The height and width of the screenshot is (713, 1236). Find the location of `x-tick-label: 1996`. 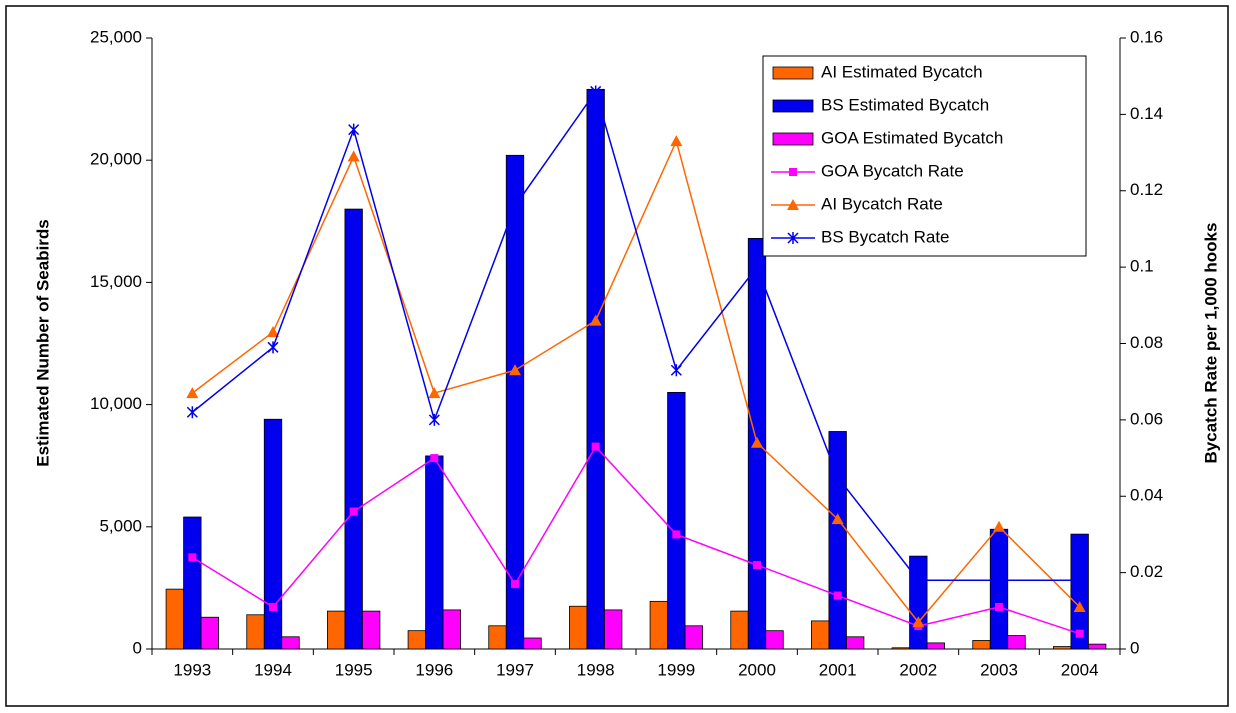

x-tick-label: 1996 is located at coordinates (434, 669).